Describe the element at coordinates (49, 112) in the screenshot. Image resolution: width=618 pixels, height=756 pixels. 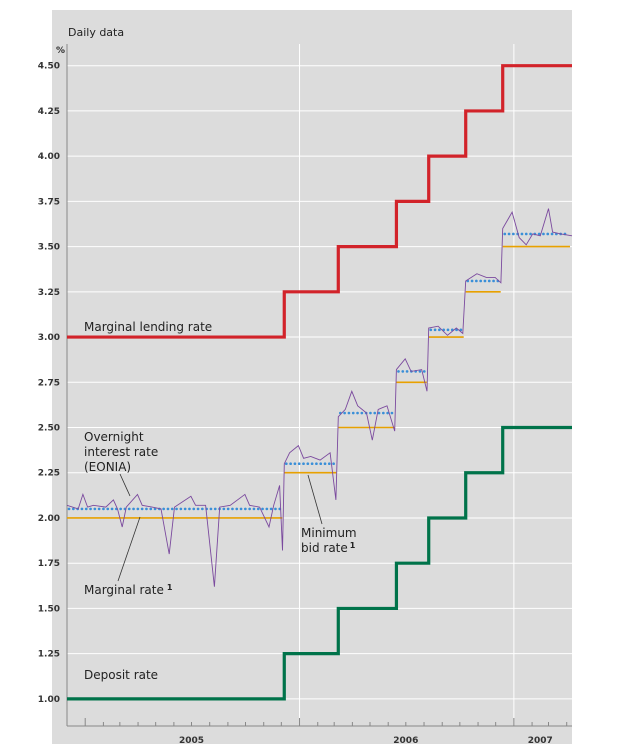
I see `y-tick-label-4.25: 4.25` at that location.